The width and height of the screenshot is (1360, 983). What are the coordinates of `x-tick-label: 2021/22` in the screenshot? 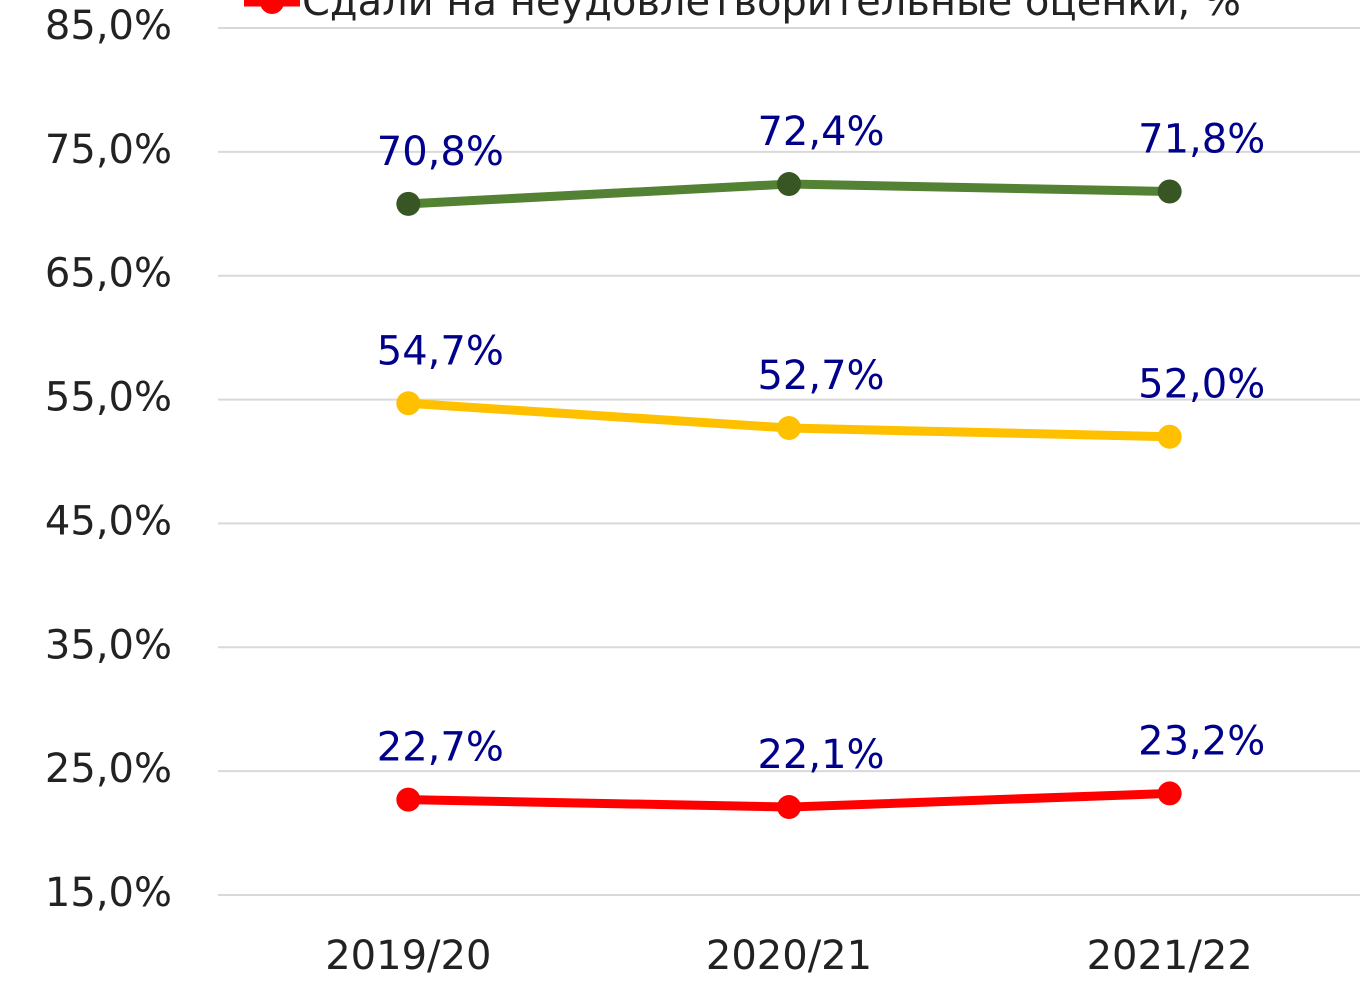 It's located at (1170, 956).